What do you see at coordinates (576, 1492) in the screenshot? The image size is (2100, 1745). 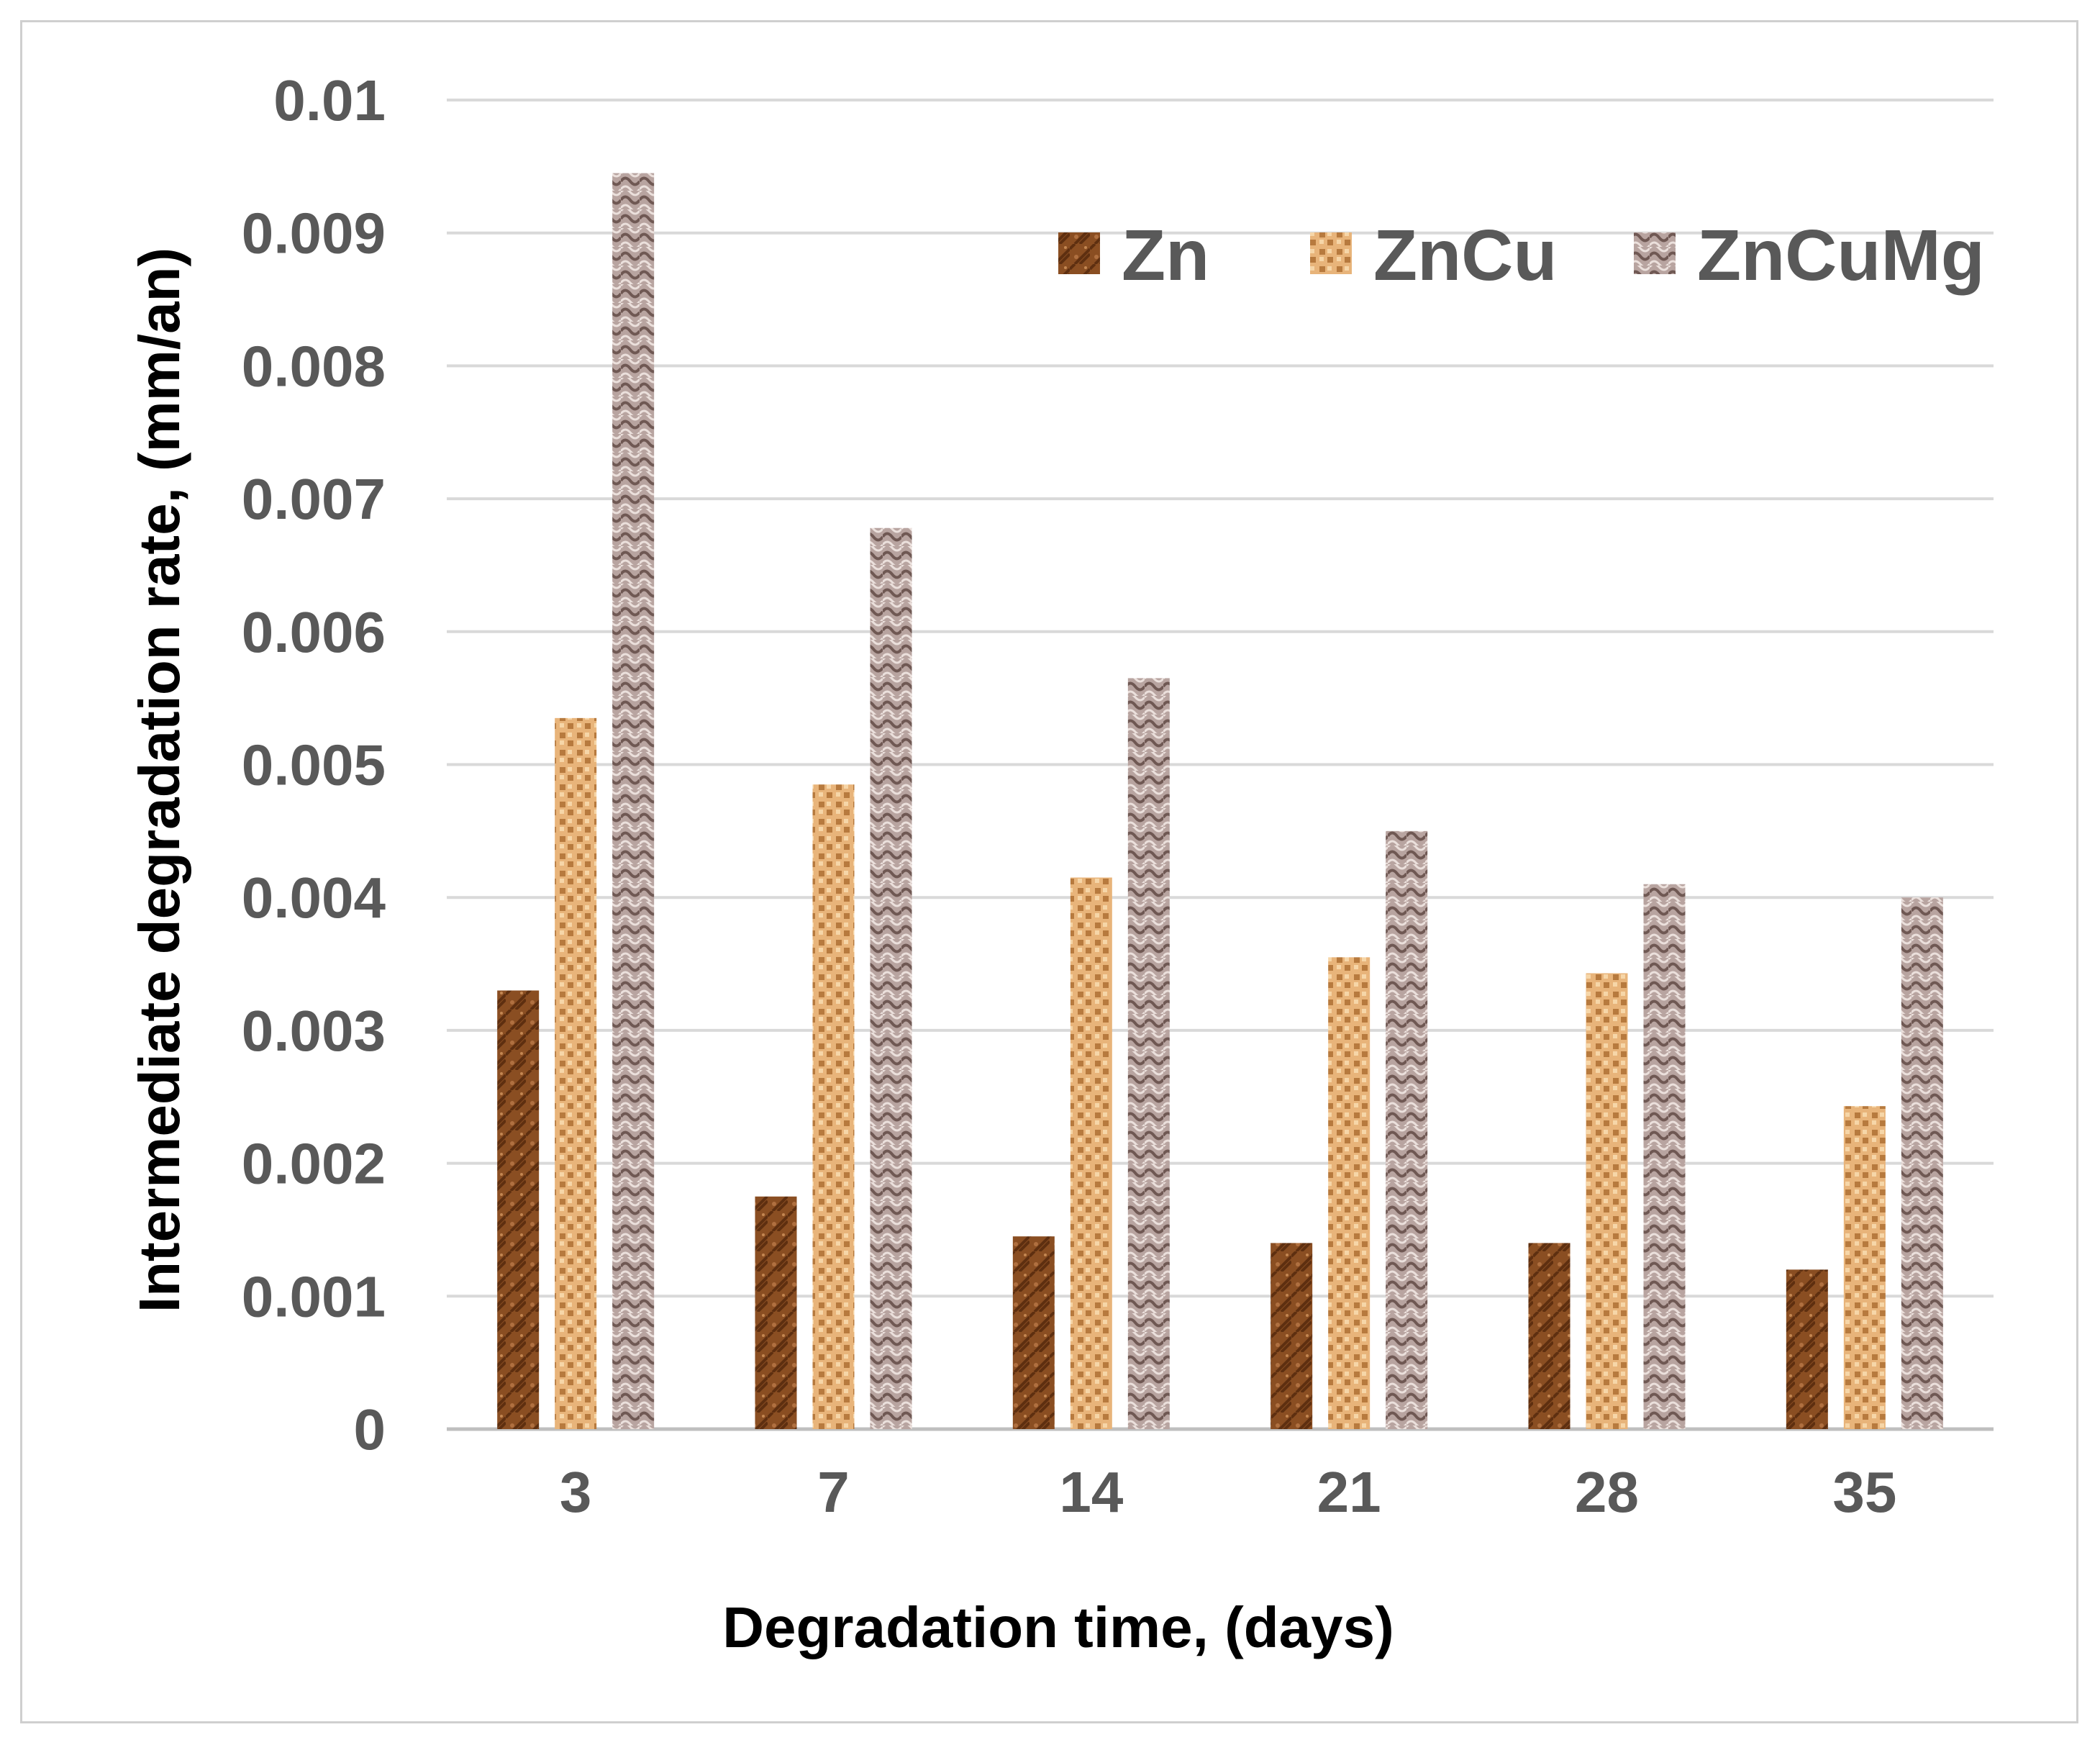 I see `x-tick-label: 3` at bounding box center [576, 1492].